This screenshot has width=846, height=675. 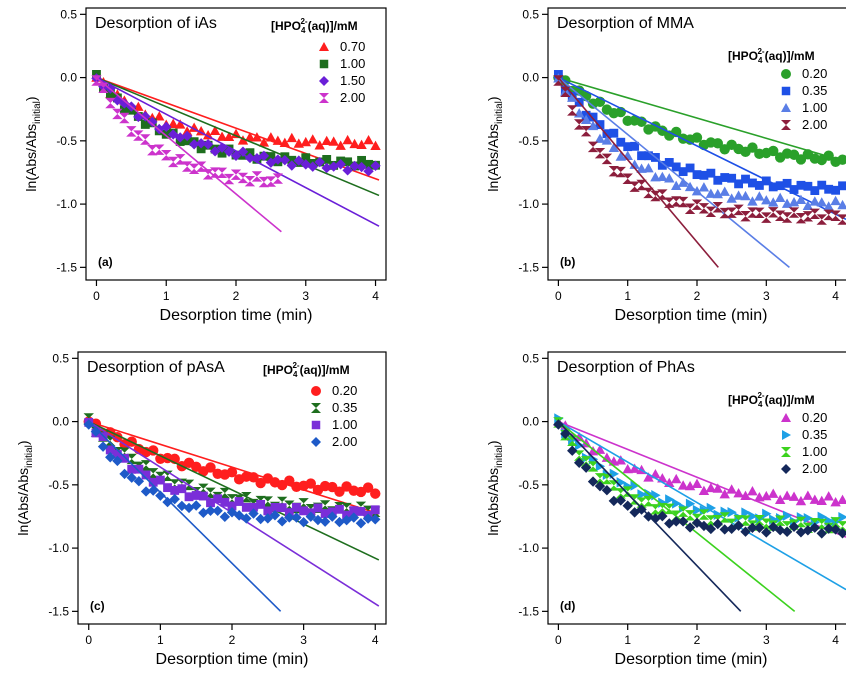 I want to click on y-tick-label: -0.5, so click(x=66, y=141).